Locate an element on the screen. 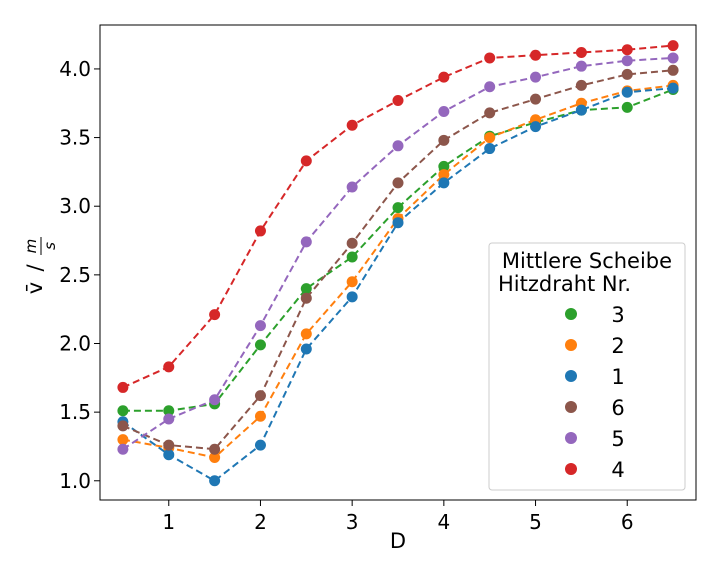 The width and height of the screenshot is (720, 580). x-axis-label: D is located at coordinates (398, 541).